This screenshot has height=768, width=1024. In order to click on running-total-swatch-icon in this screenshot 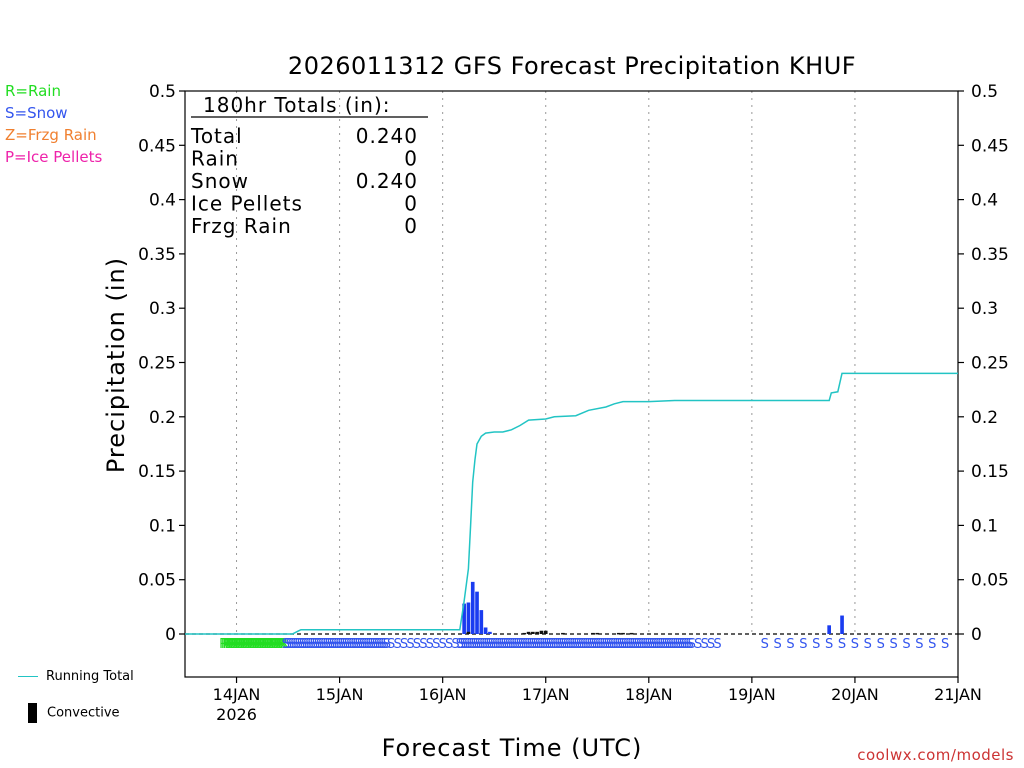, I will do `click(28, 676)`.